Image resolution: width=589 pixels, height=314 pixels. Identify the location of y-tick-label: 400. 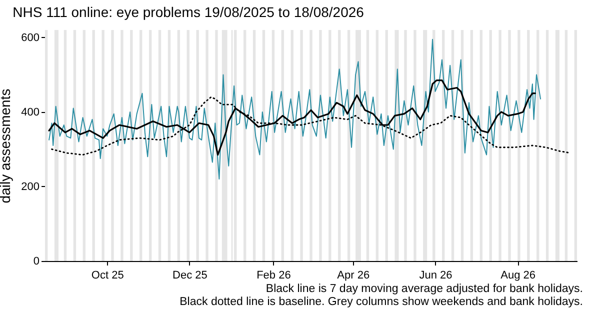
(30, 112).